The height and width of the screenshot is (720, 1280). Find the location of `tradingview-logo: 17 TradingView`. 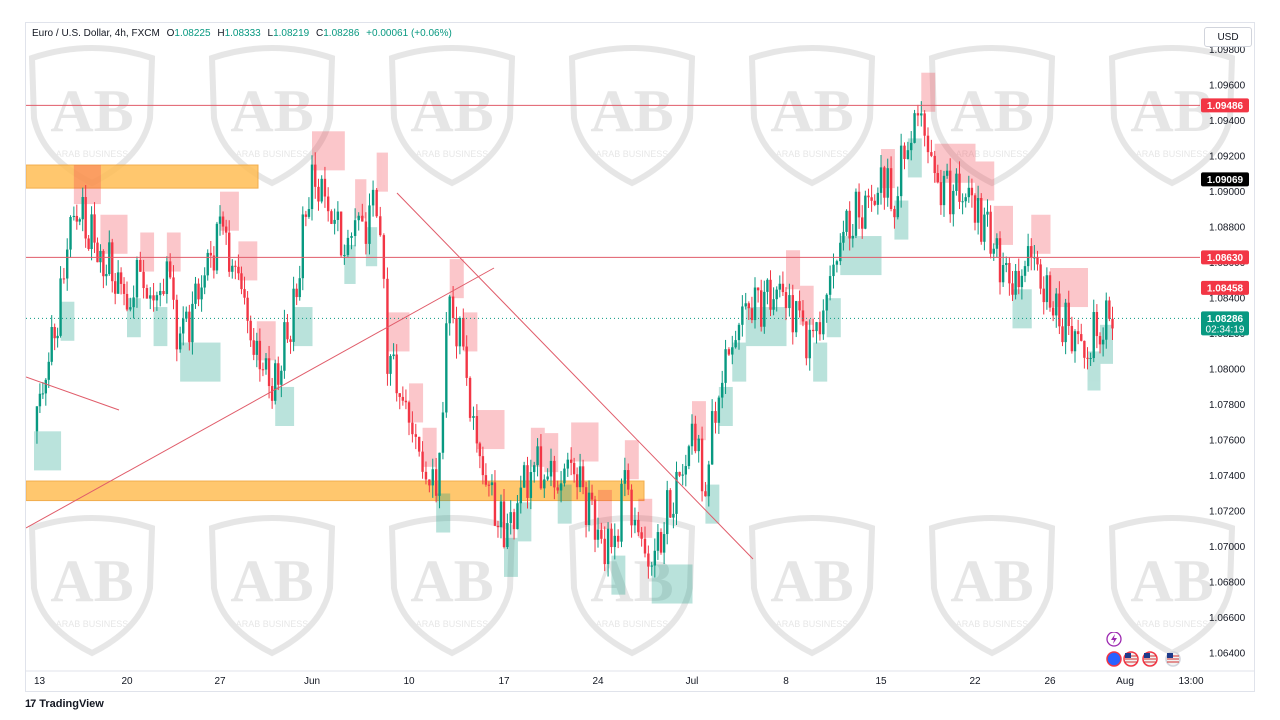

tradingview-logo: 17 TradingView is located at coordinates (64, 704).